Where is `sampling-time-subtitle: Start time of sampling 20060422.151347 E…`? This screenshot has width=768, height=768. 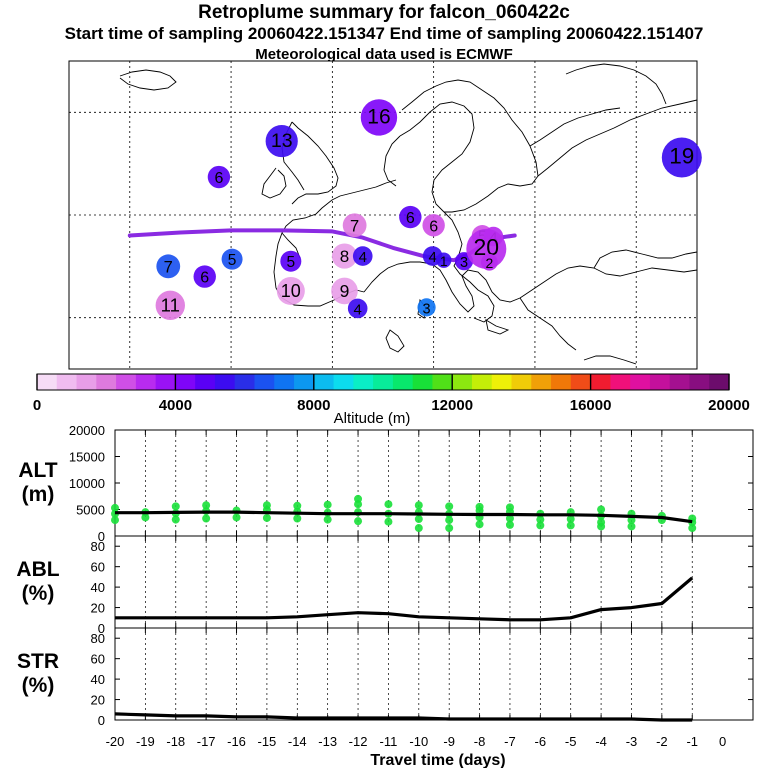
sampling-time-subtitle: Start time of sampling 20060422.151347 E… is located at coordinates (384, 33).